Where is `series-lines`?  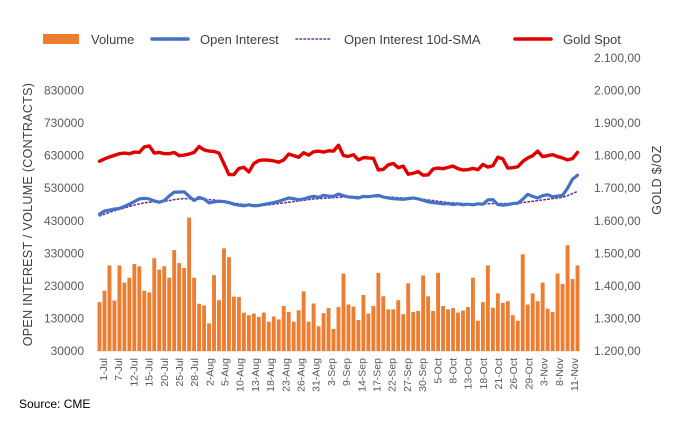 series-lines is located at coordinates (338, 180).